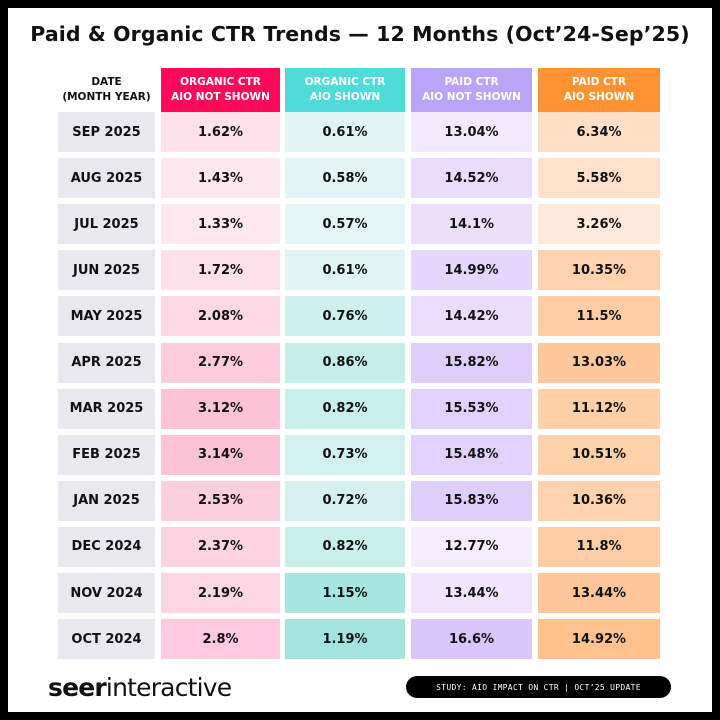 The height and width of the screenshot is (720, 720). I want to click on ctr-value-cell: 15.48%, so click(471, 454).